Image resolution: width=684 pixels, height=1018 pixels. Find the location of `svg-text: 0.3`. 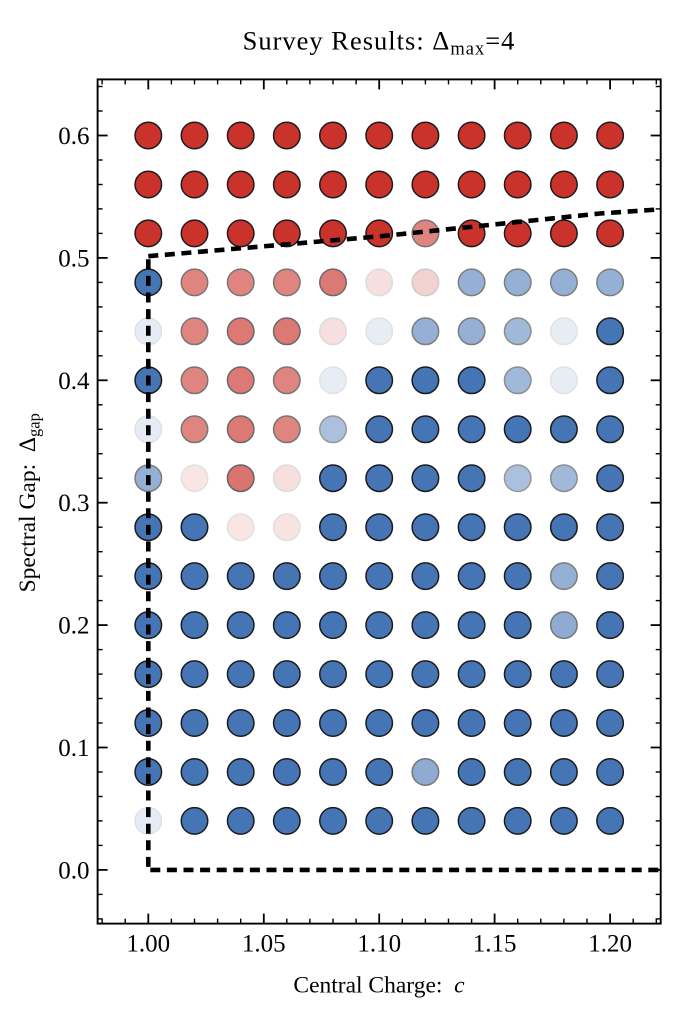

svg-text: 0.3 is located at coordinates (73, 503).